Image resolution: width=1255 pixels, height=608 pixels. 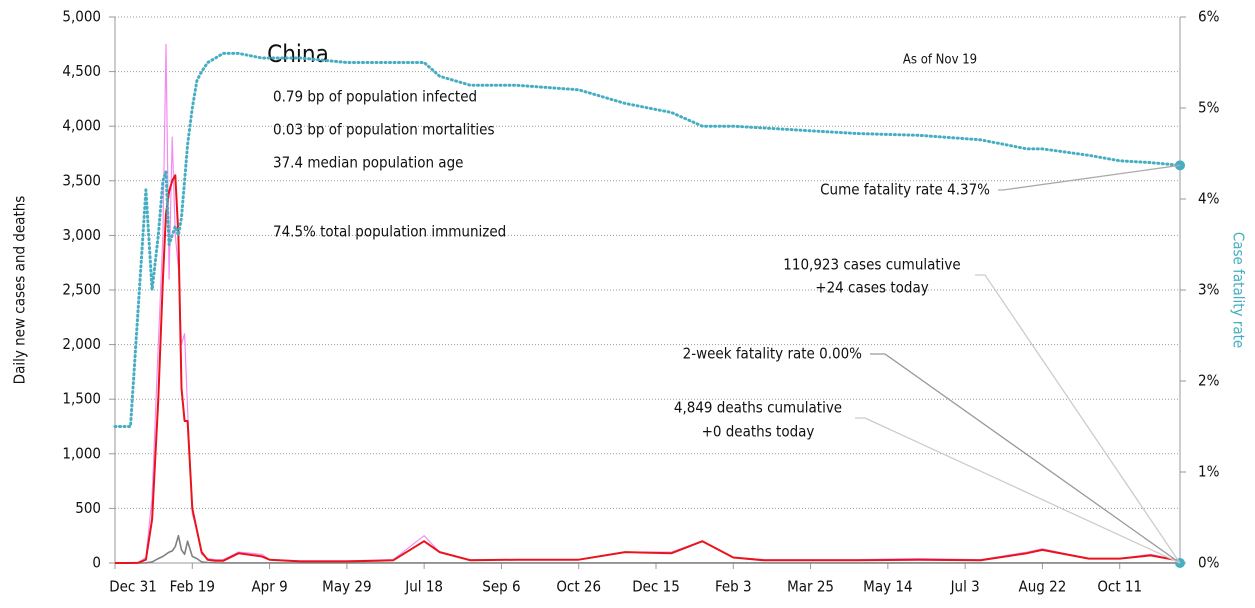 I want to click on x-tick-label: Aug 22, so click(x=1043, y=587).